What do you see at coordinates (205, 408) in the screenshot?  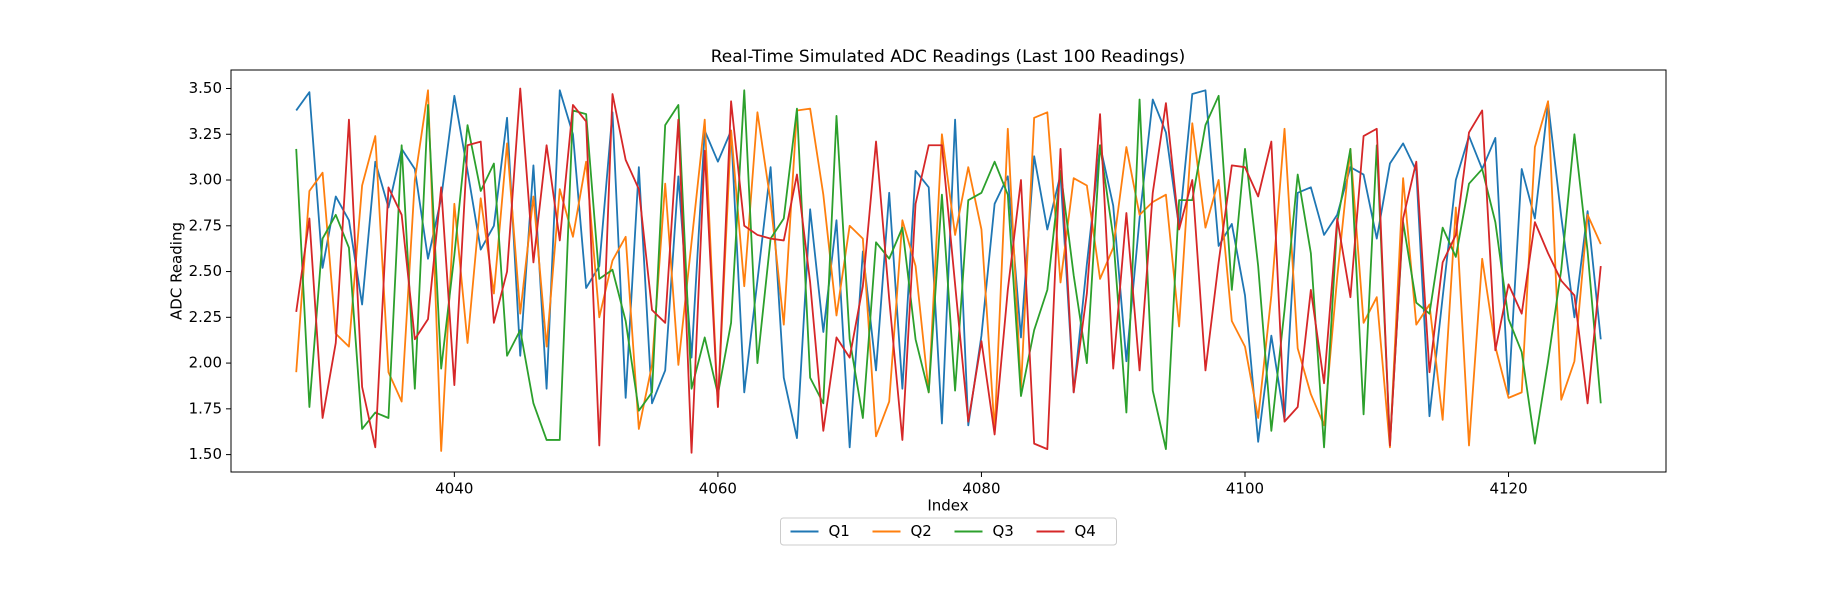 I see `y-tick-label: 1.75` at bounding box center [205, 408].